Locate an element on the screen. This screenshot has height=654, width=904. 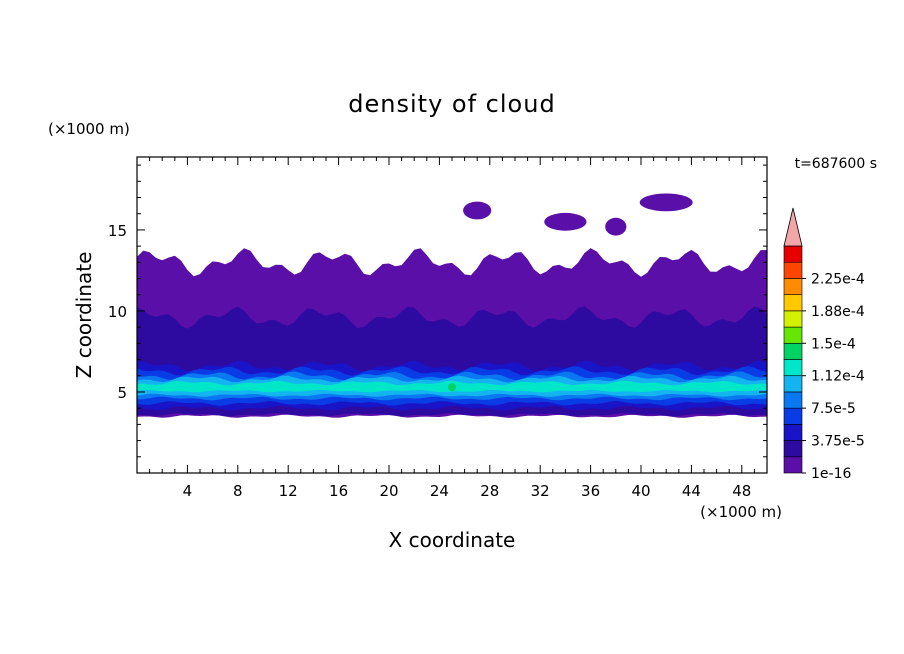
colorbar-tick-label: 3.75e-5 is located at coordinates (838, 442).